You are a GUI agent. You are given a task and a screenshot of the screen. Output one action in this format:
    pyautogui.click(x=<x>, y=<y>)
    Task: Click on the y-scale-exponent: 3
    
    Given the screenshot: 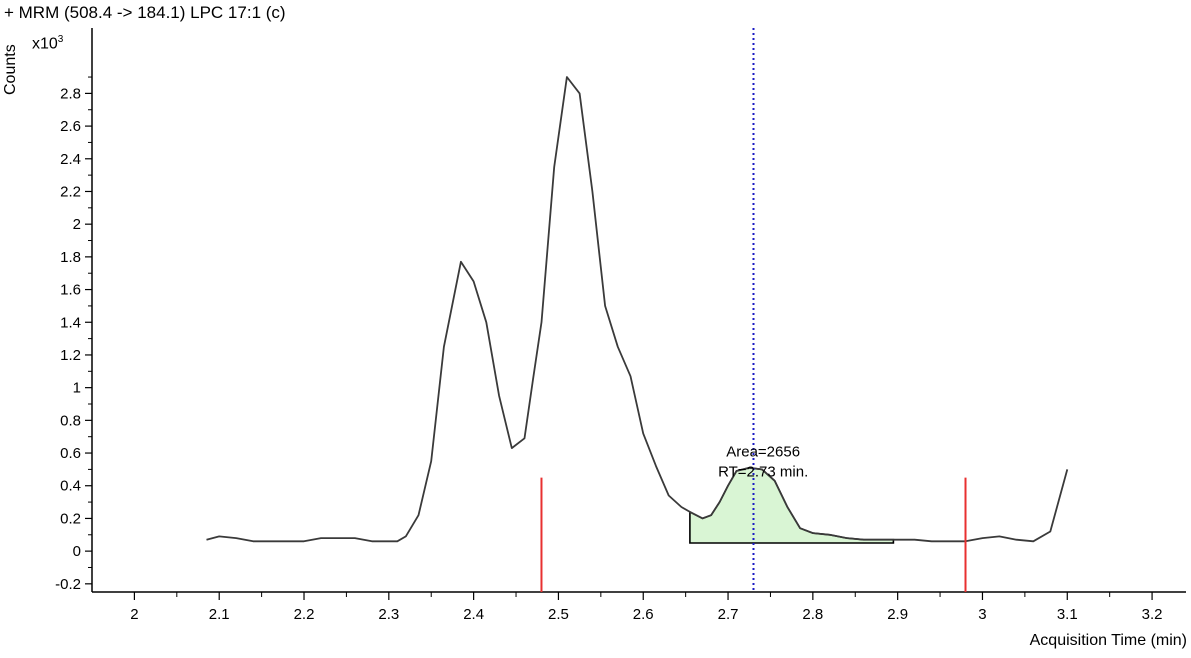 What is the action you would take?
    pyautogui.click(x=60, y=39)
    